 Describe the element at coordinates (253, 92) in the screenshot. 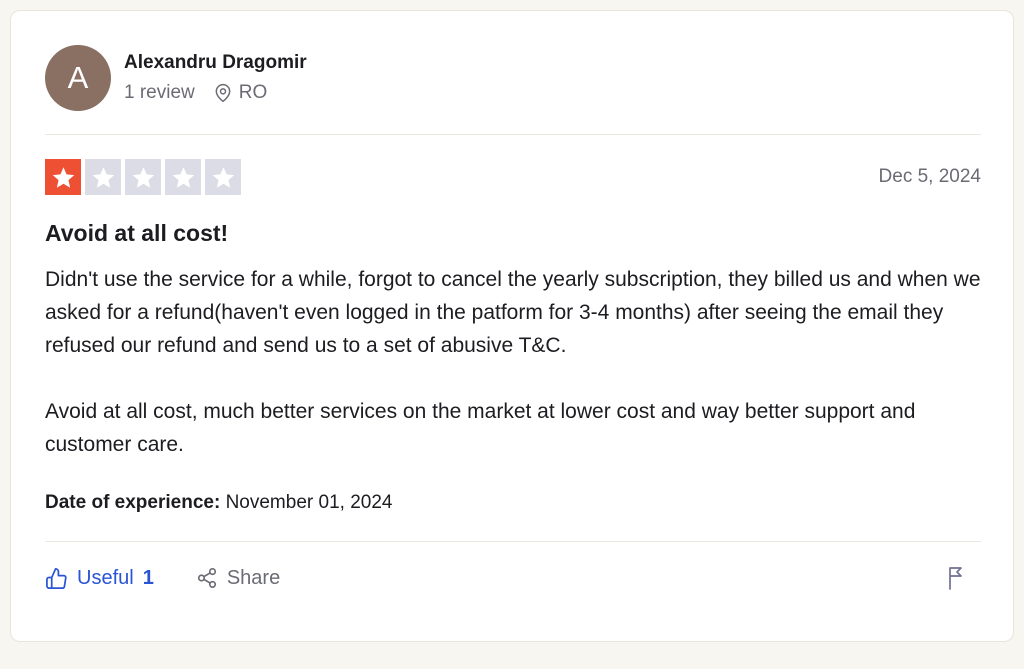

I see `location-code: RO` at that location.